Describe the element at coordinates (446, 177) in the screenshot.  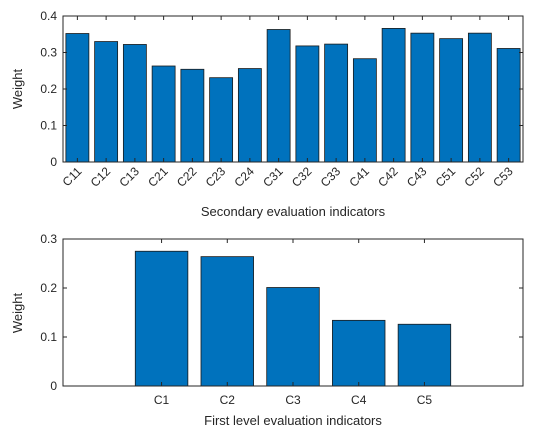
I see `x-tick-label-c51: C51` at that location.